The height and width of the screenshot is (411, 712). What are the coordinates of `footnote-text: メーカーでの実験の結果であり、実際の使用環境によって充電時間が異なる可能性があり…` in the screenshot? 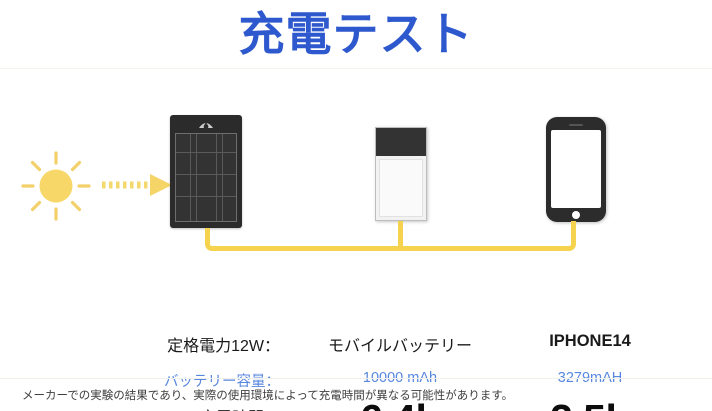 It's located at (268, 396).